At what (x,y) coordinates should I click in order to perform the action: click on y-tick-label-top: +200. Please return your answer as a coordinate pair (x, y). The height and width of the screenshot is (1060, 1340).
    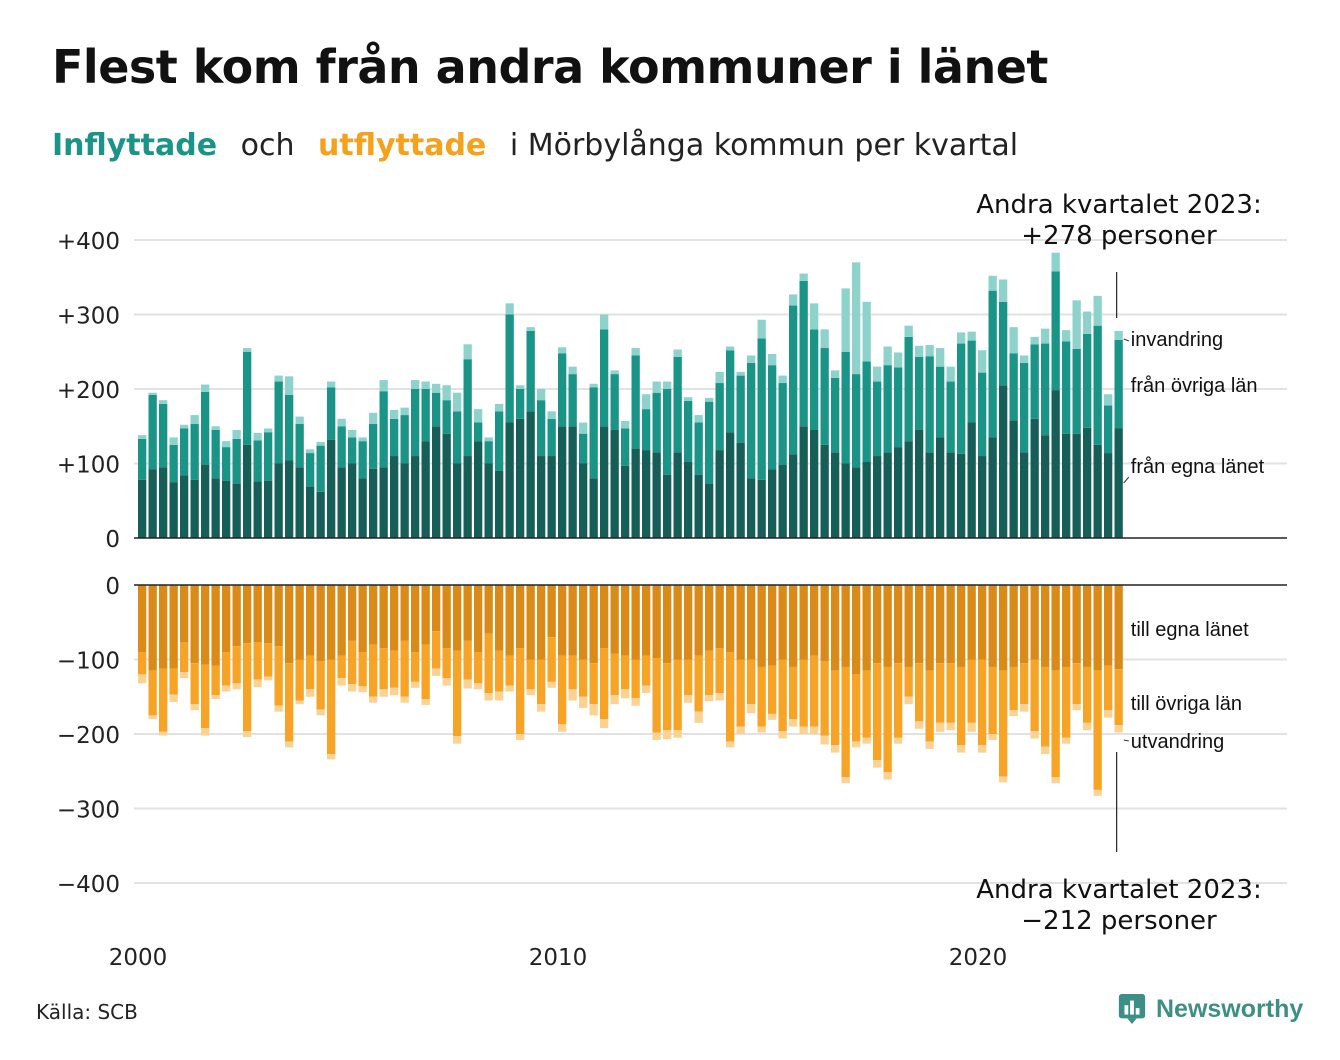
    Looking at the image, I should click on (88, 391).